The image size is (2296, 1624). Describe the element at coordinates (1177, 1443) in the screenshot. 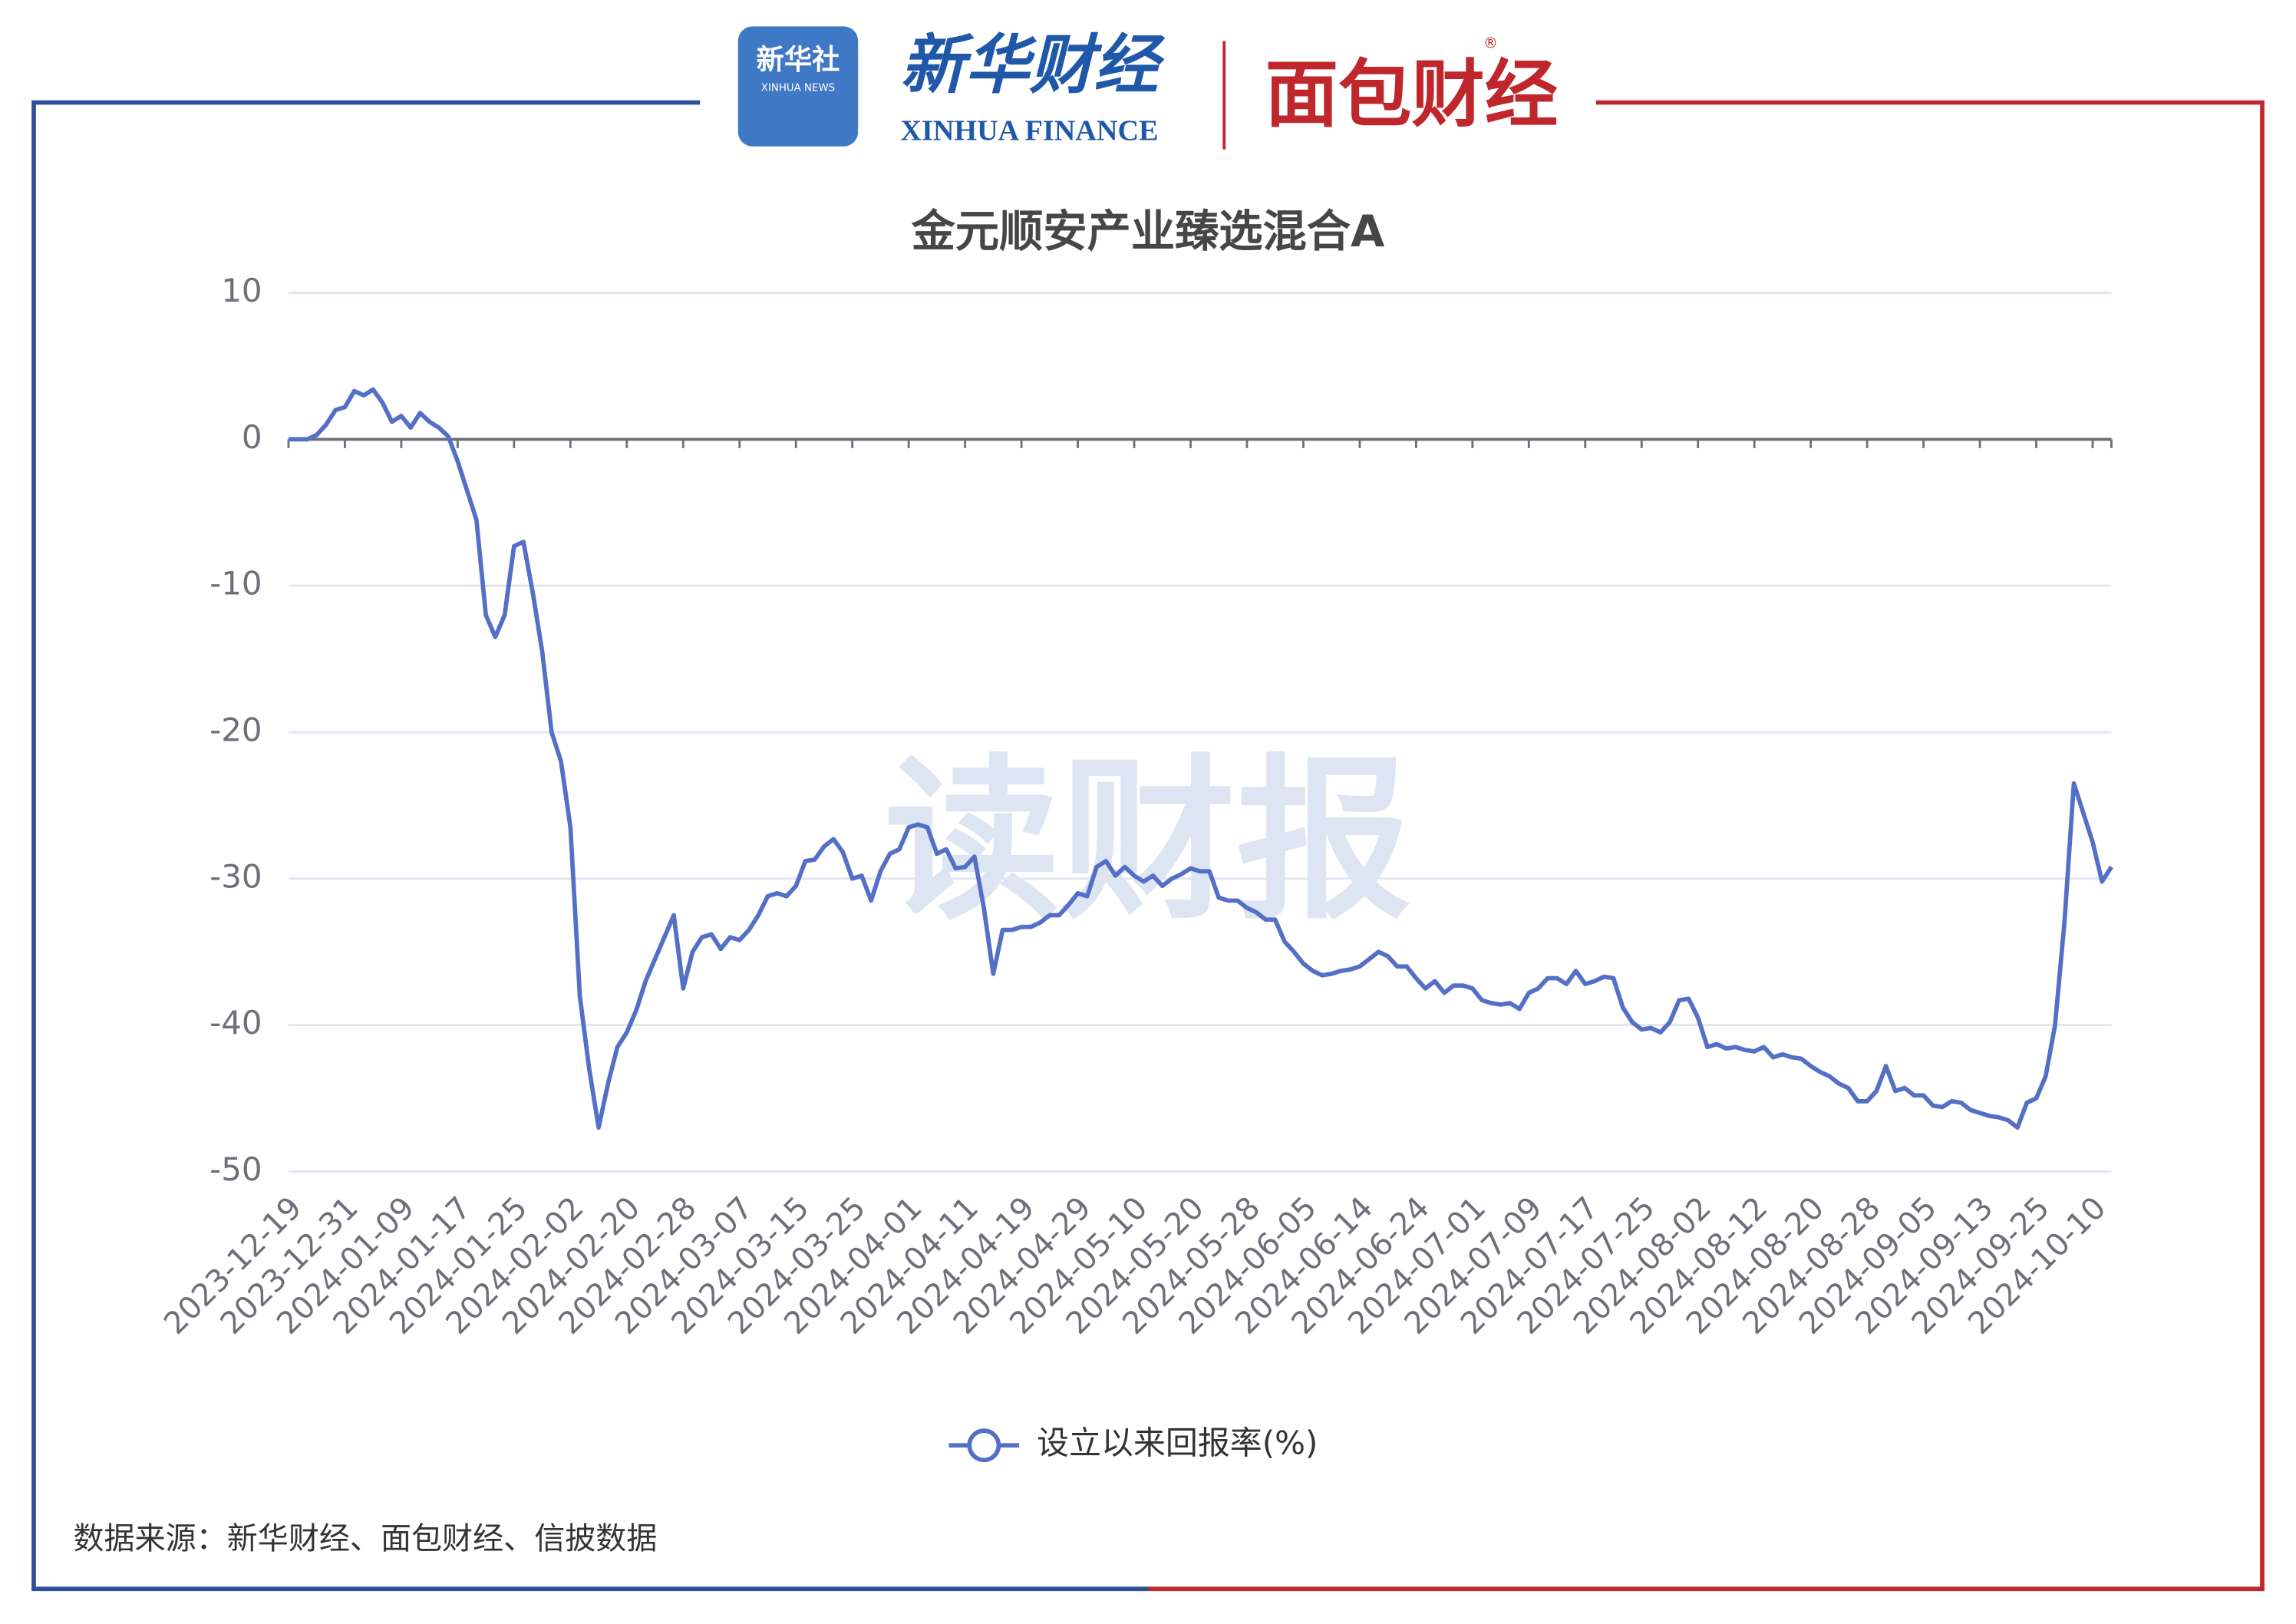

I see `legend-label: 设立以来回报率(%)` at that location.